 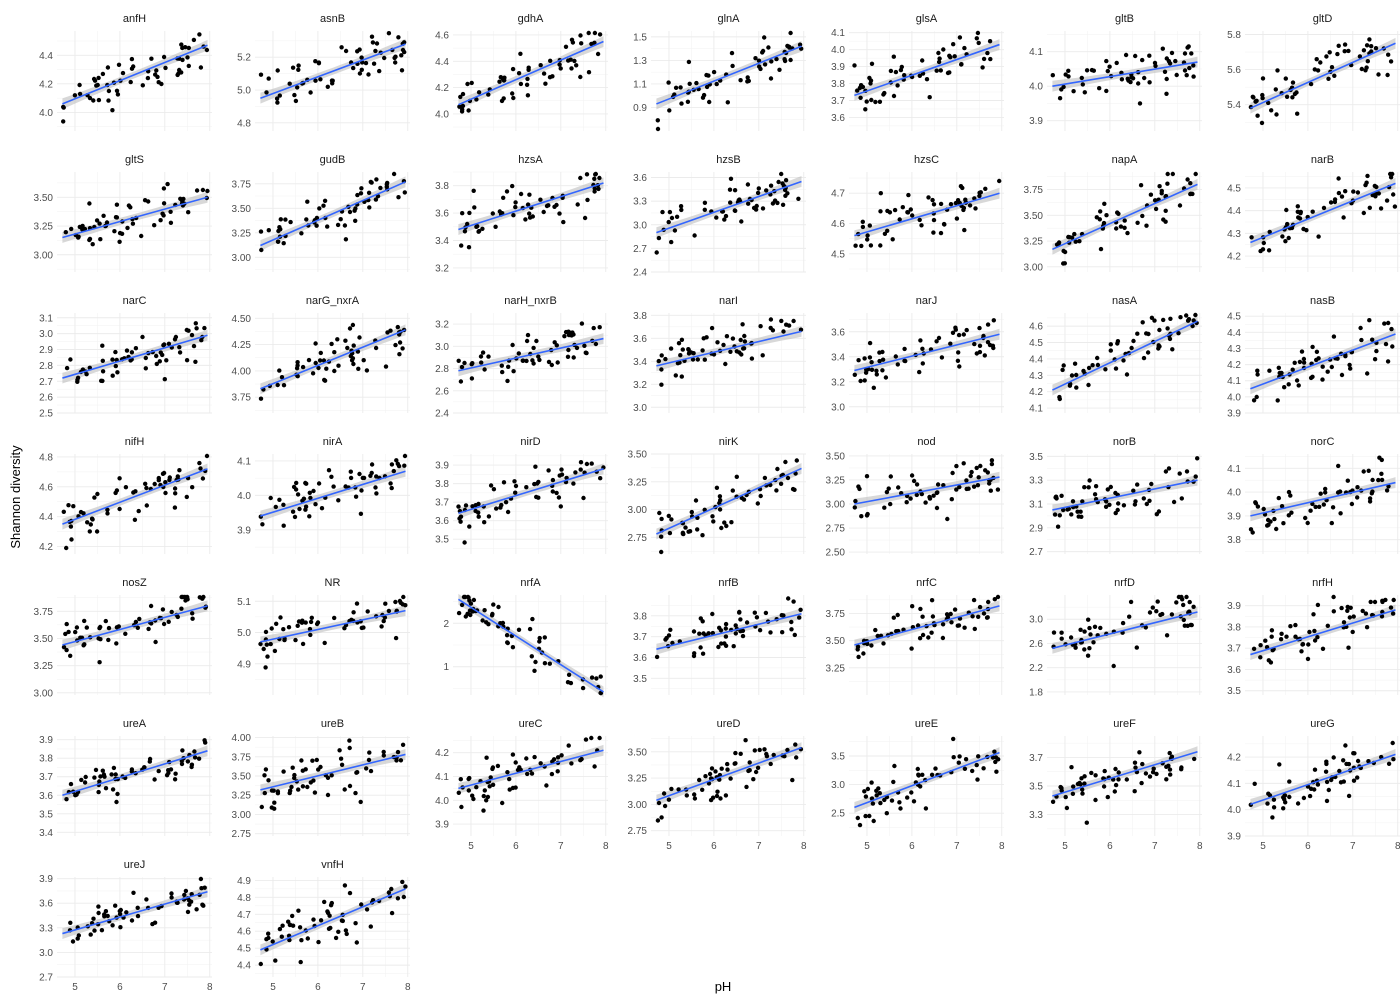 I want to click on panel-background, so click(x=728, y=81).